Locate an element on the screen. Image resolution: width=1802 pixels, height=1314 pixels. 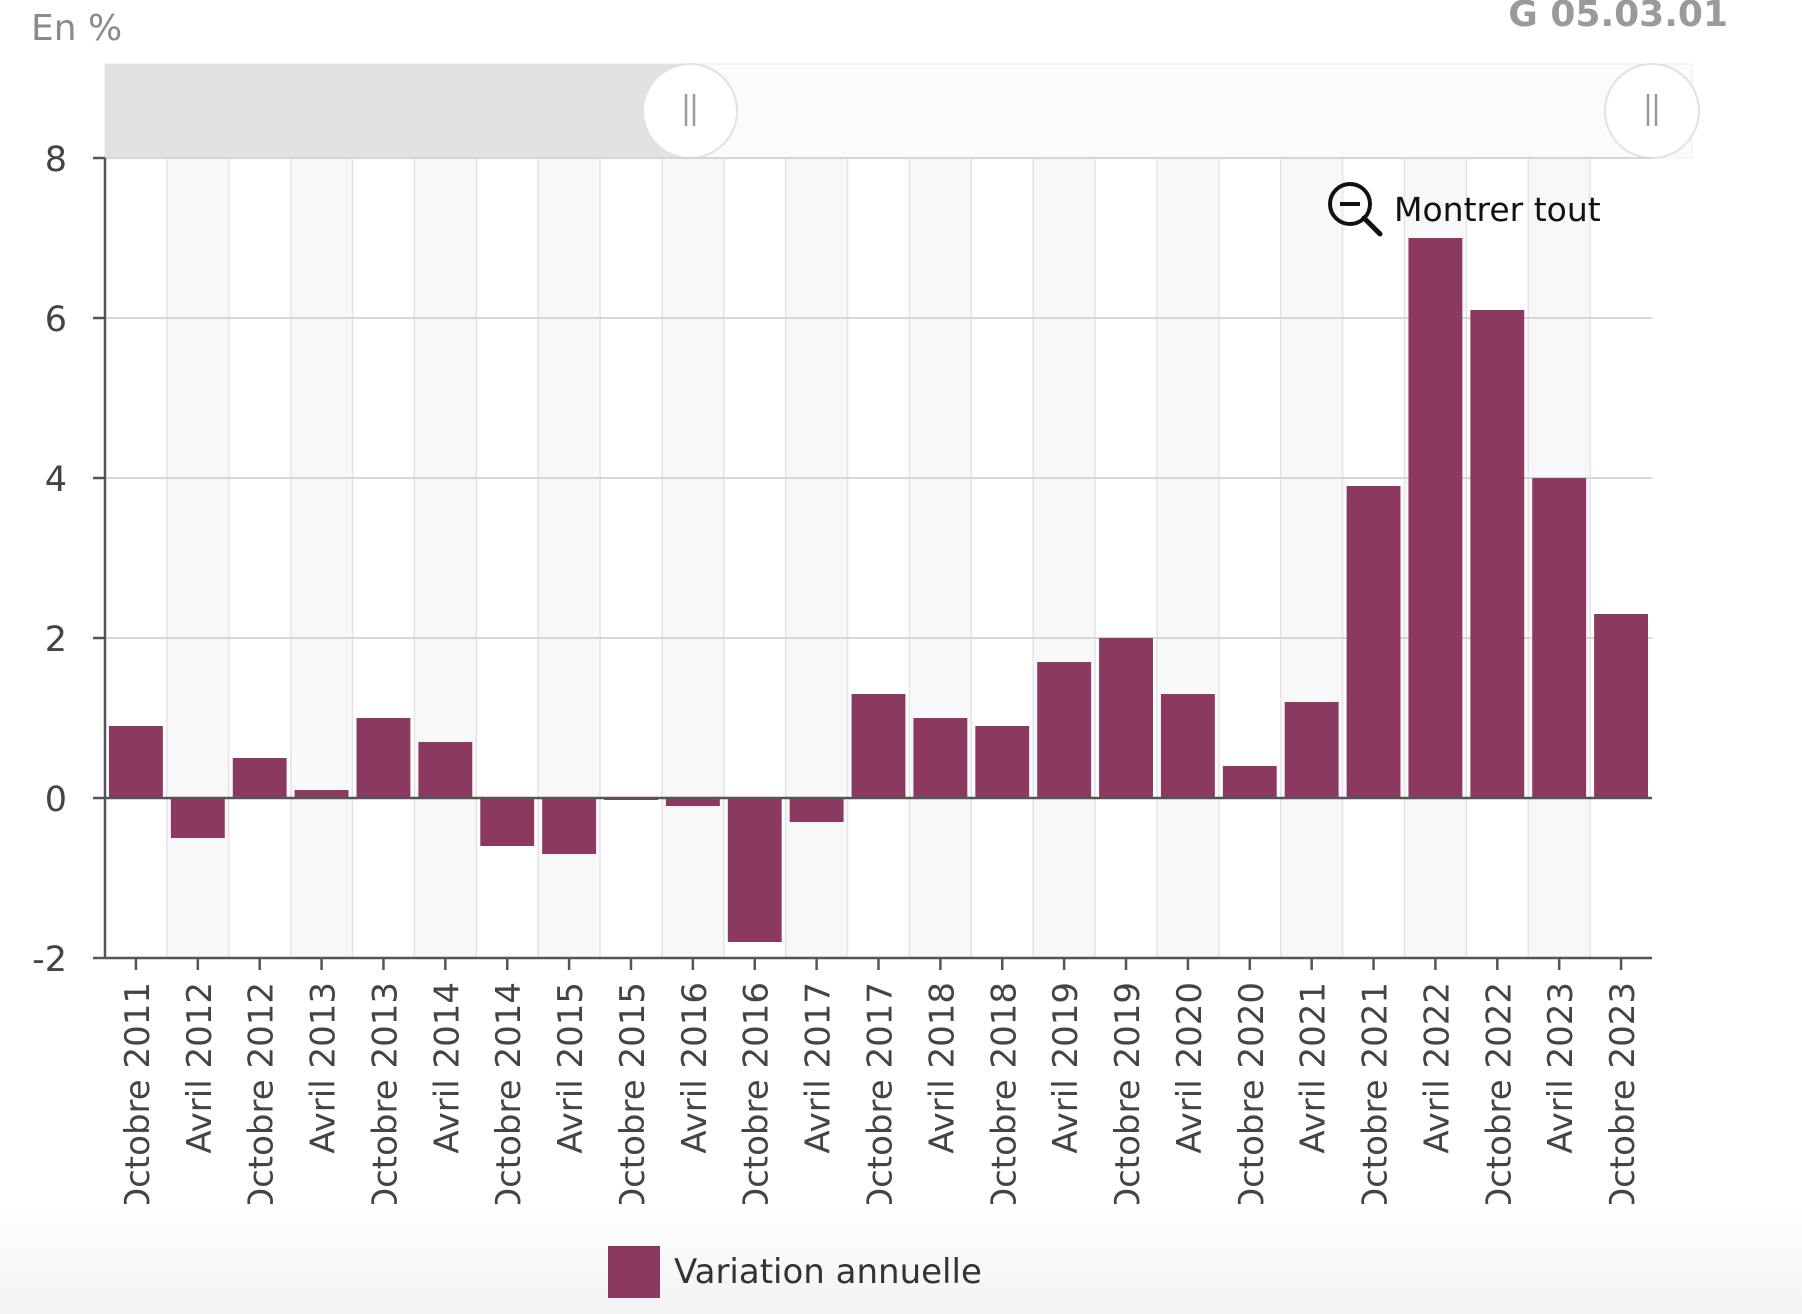
x-tick-label: Avril 2021 is located at coordinates (1314, 1068).